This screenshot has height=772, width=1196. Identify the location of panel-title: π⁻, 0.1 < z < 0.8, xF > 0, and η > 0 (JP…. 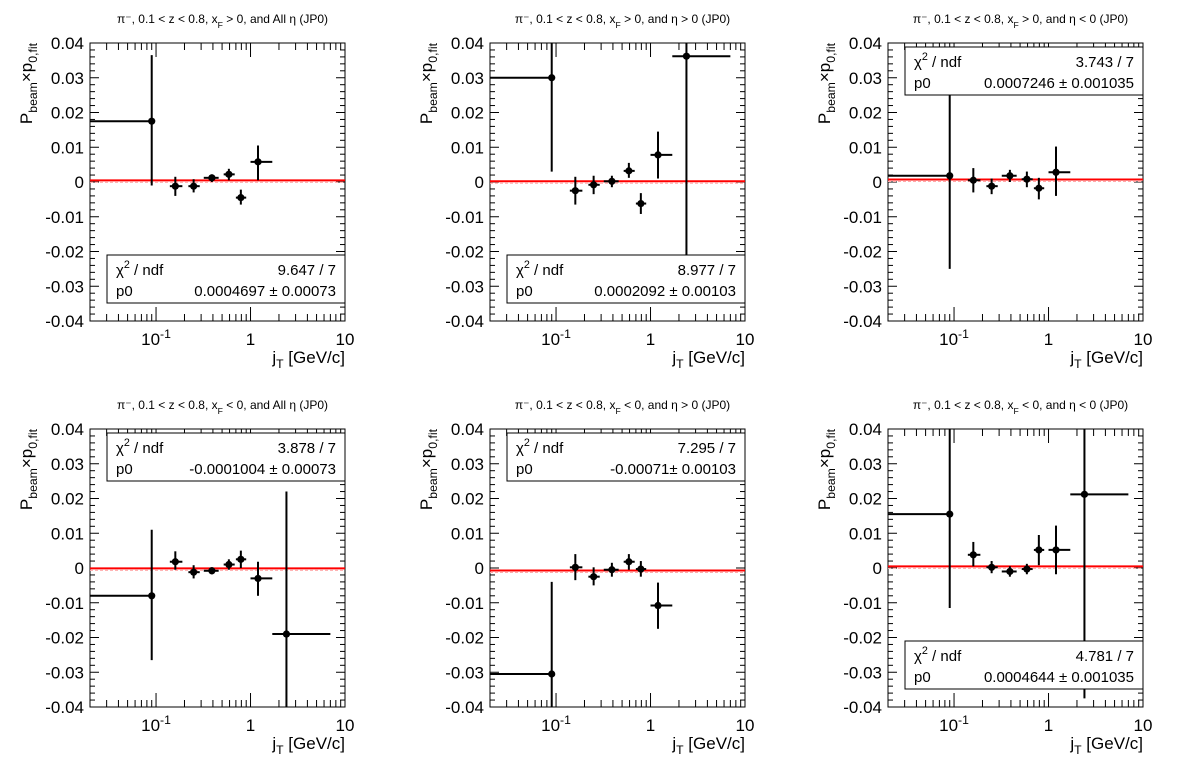
(622, 21).